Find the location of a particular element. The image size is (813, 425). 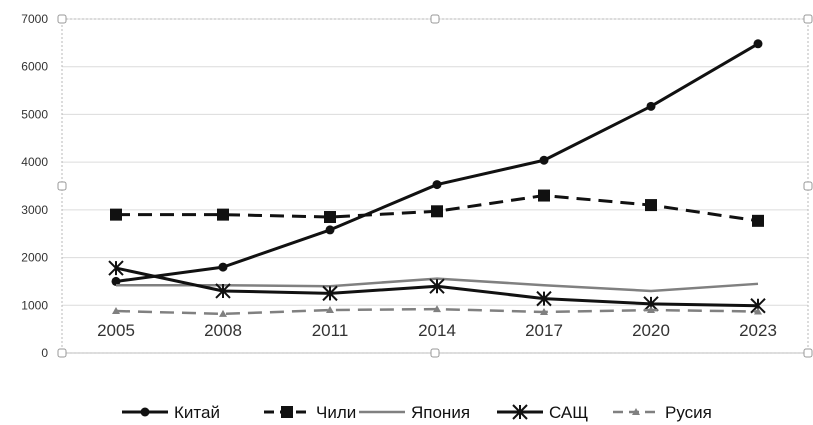

y-tick-label: 4000 is located at coordinates (34, 162).